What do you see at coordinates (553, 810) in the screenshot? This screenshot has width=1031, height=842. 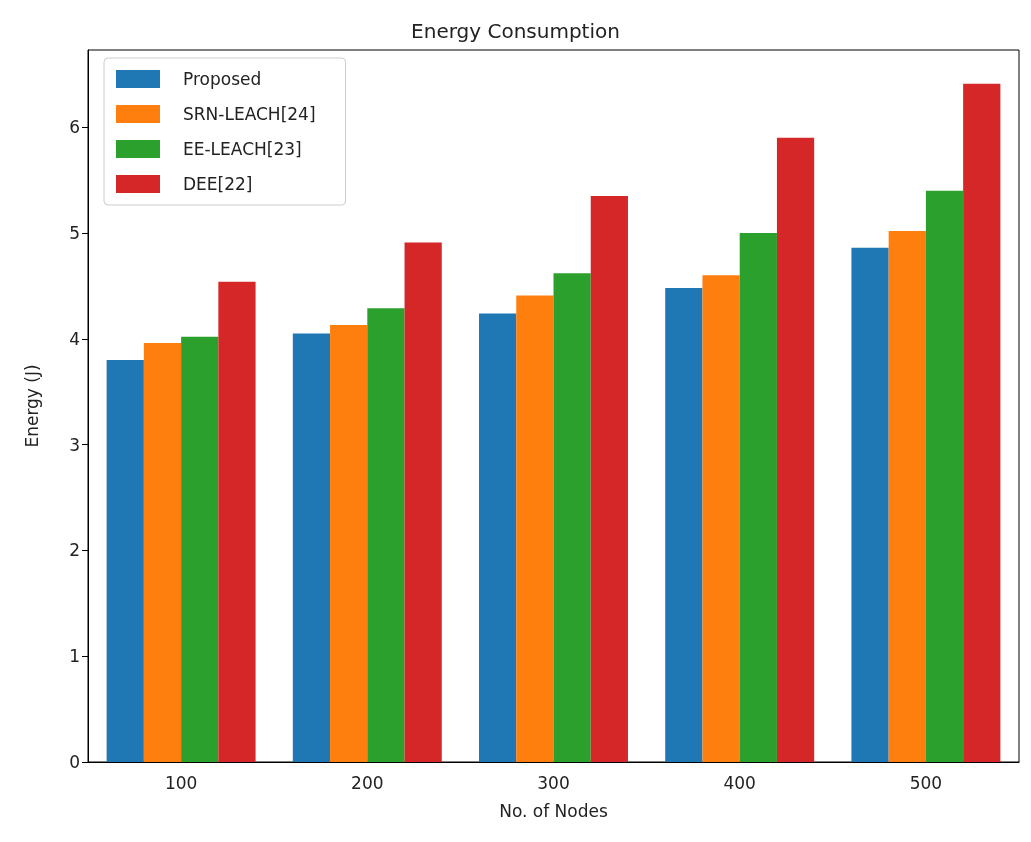 I see `x-axis-title: No. of Nodes` at bounding box center [553, 810].